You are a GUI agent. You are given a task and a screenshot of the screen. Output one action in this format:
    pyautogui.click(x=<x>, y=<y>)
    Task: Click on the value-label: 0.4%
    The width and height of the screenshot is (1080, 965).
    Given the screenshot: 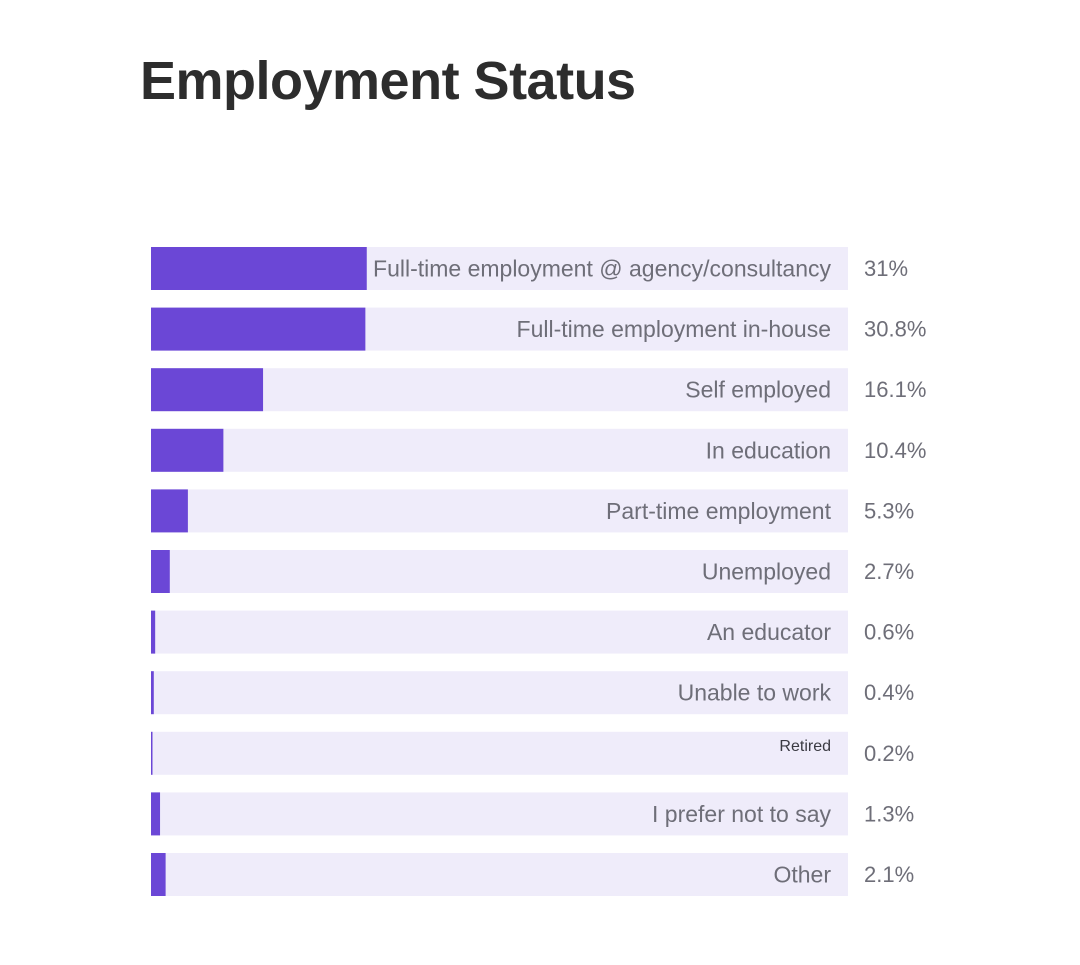 What is the action you would take?
    pyautogui.click(x=889, y=692)
    